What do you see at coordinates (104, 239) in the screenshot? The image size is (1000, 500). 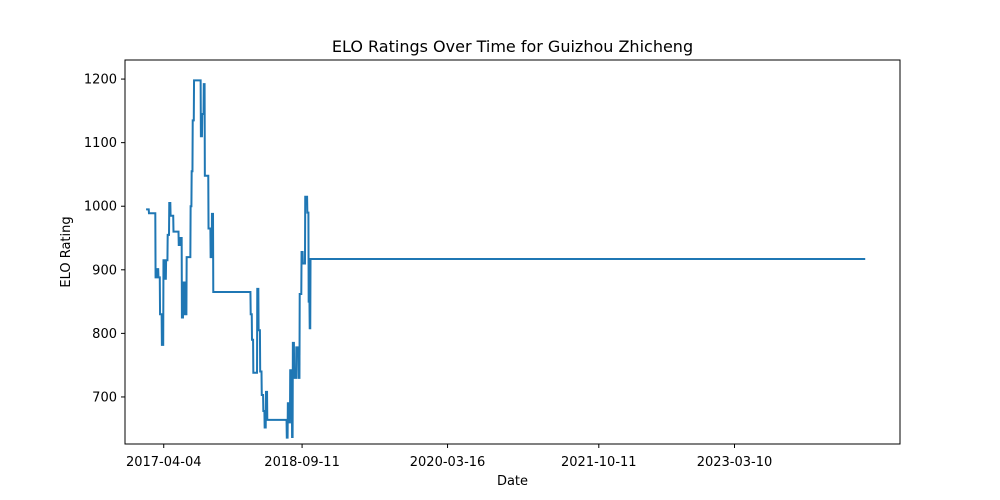 I see `y-axis-ticks: 700 800 900 1000 1100 1200` at bounding box center [104, 239].